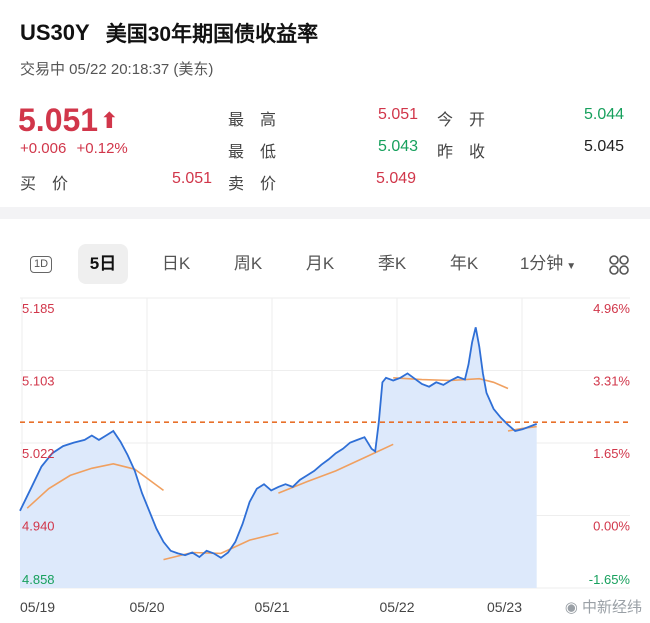  I want to click on interval-dropdown: 1分钟 ▼, so click(548, 264).